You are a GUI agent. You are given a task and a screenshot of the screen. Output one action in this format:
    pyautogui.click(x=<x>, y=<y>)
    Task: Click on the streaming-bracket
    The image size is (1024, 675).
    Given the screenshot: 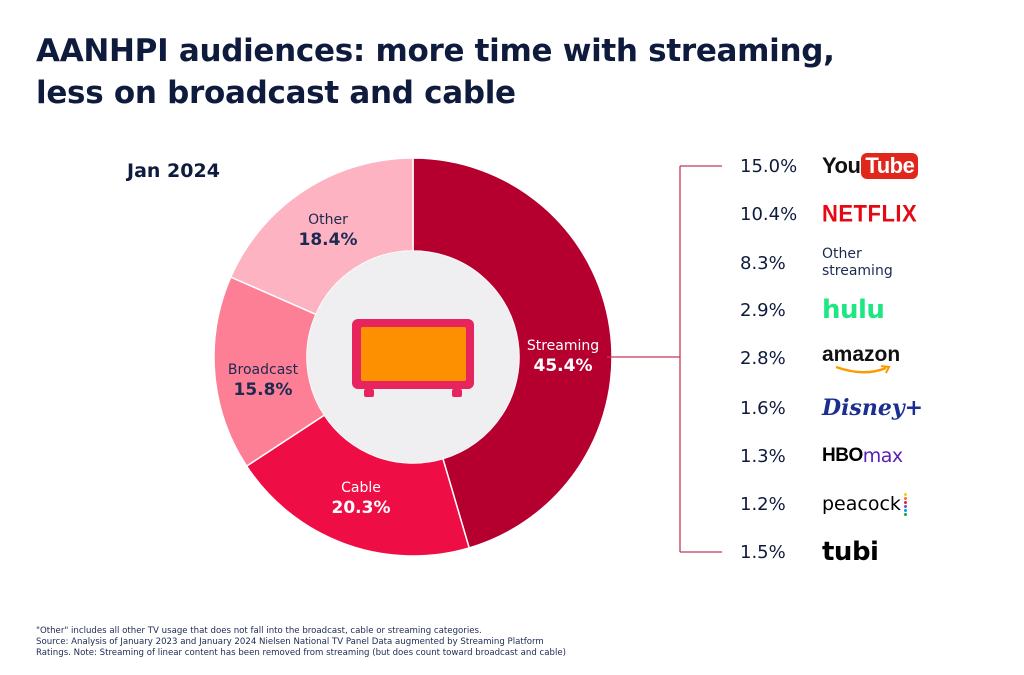 What is the action you would take?
    pyautogui.click(x=664, y=359)
    